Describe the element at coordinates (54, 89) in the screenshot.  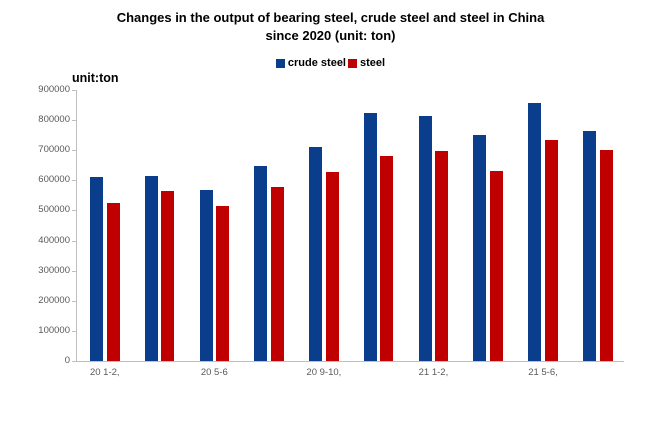
I see `y-axis-tick-label: 900000` at that location.